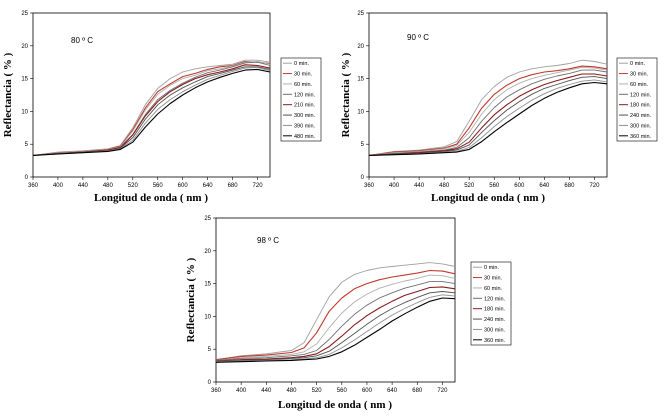 The height and width of the screenshot is (416, 665). Describe the element at coordinates (305, 106) in the screenshot. I see `legend-label: 210 min.` at that location.